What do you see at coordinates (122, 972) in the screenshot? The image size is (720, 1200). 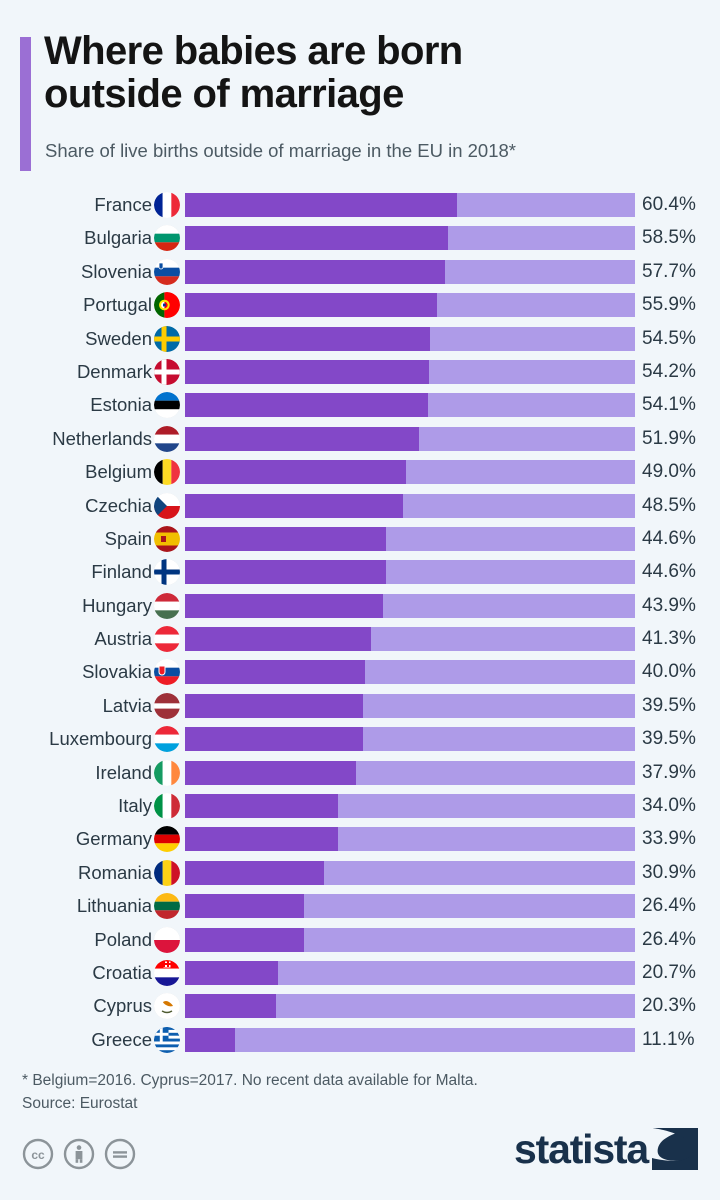 I see `country-label: Croatia` at bounding box center [122, 972].